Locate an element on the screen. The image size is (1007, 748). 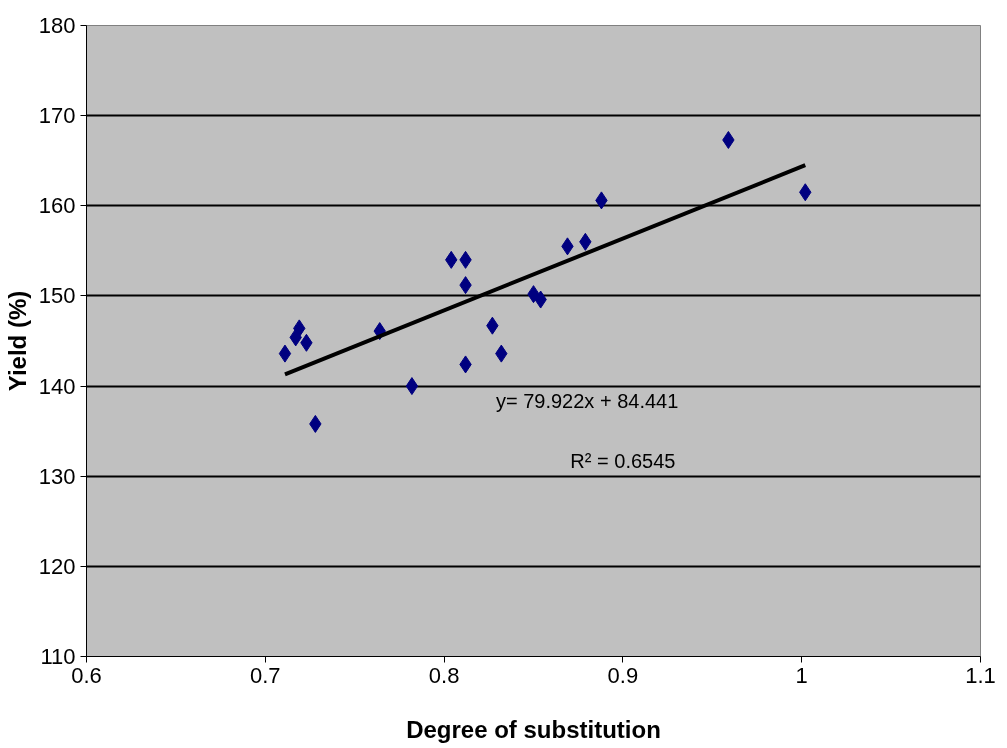
x-axis-title: Degree of substitution is located at coordinates (533, 729).